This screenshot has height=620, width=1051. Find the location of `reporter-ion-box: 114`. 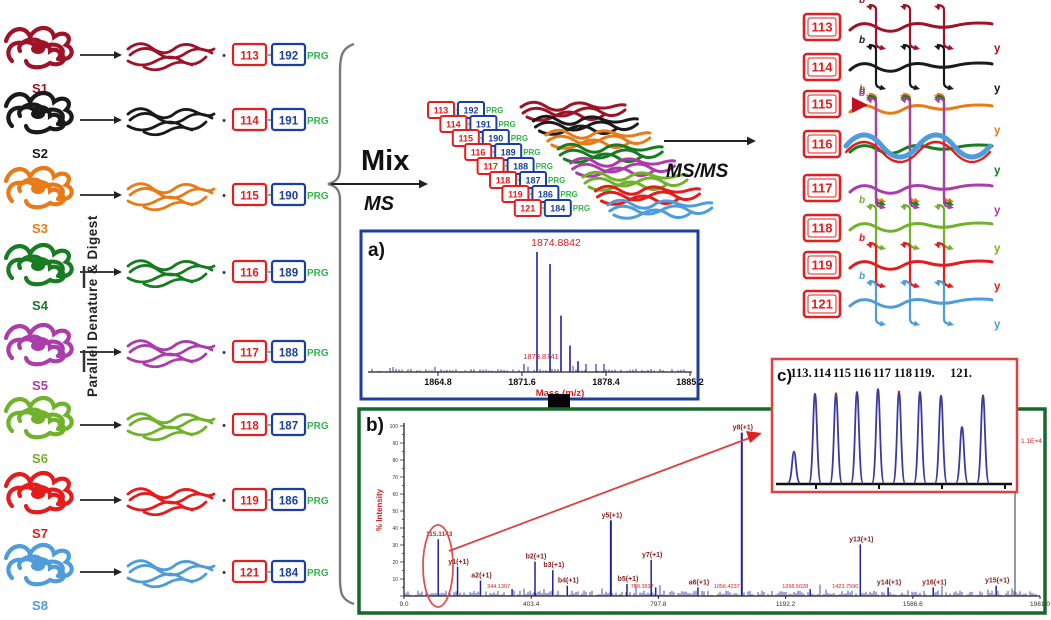

reporter-ion-box: 114 is located at coordinates (822, 67).